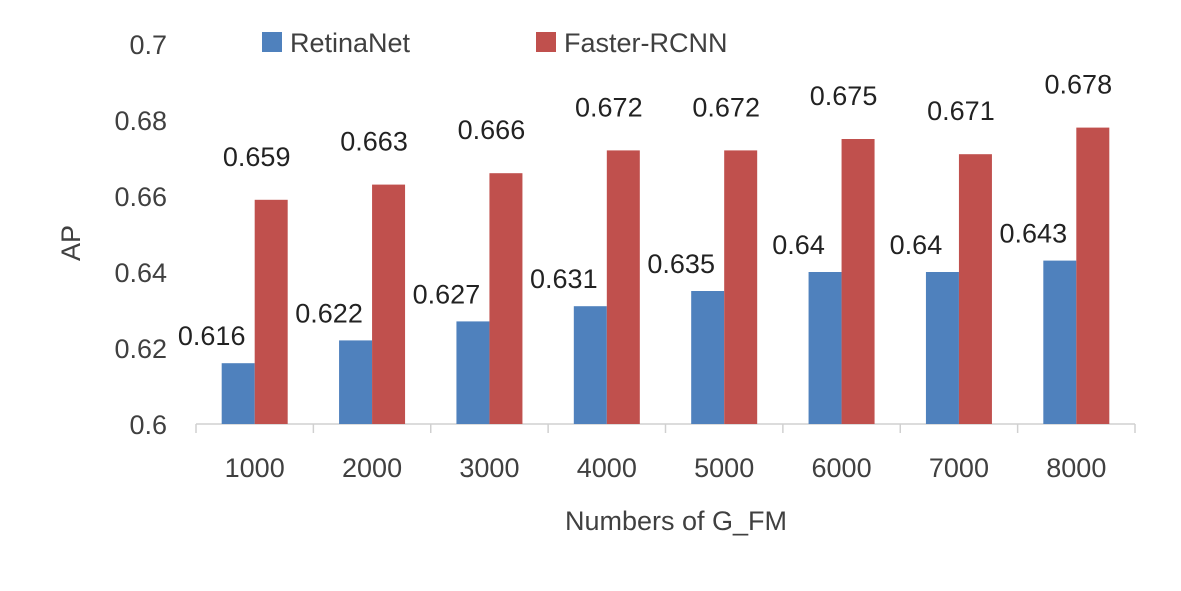 This screenshot has width=1181, height=591. What do you see at coordinates (489, 468) in the screenshot?
I see `x-tick-label: 3000` at bounding box center [489, 468].